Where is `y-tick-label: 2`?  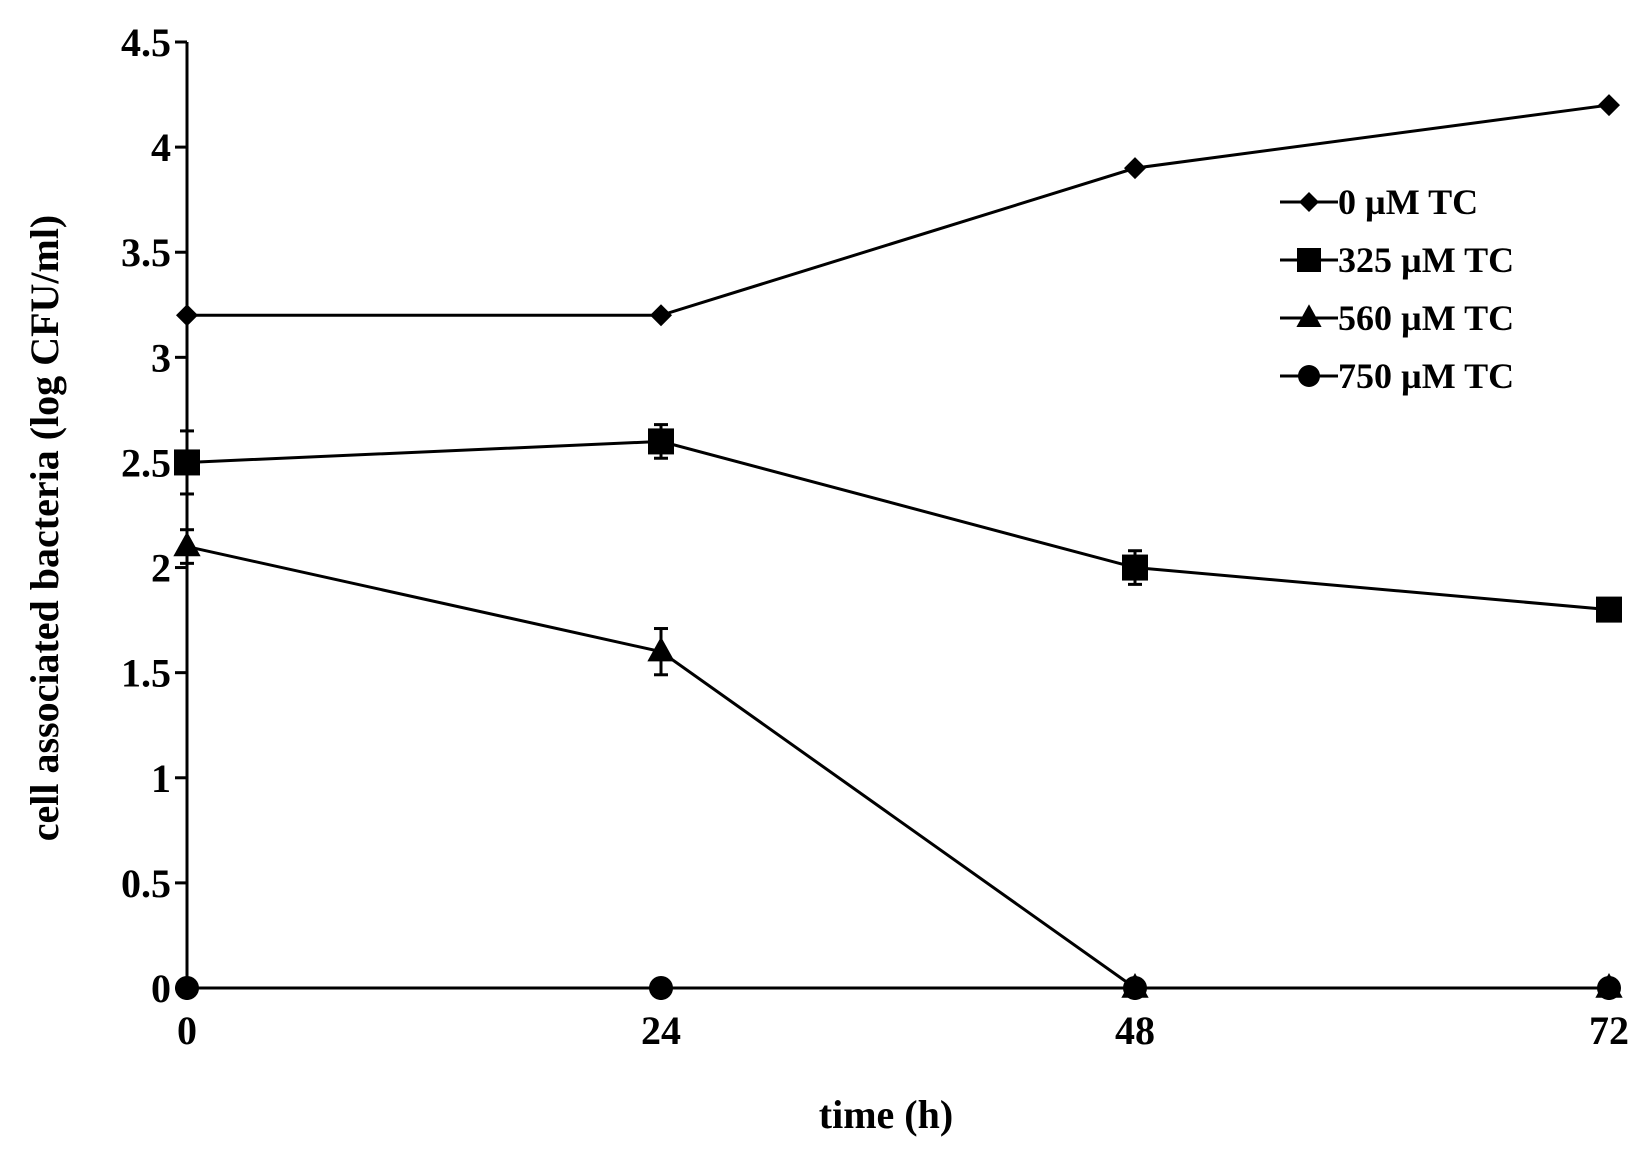 y-tick-label: 2 is located at coordinates (161, 568).